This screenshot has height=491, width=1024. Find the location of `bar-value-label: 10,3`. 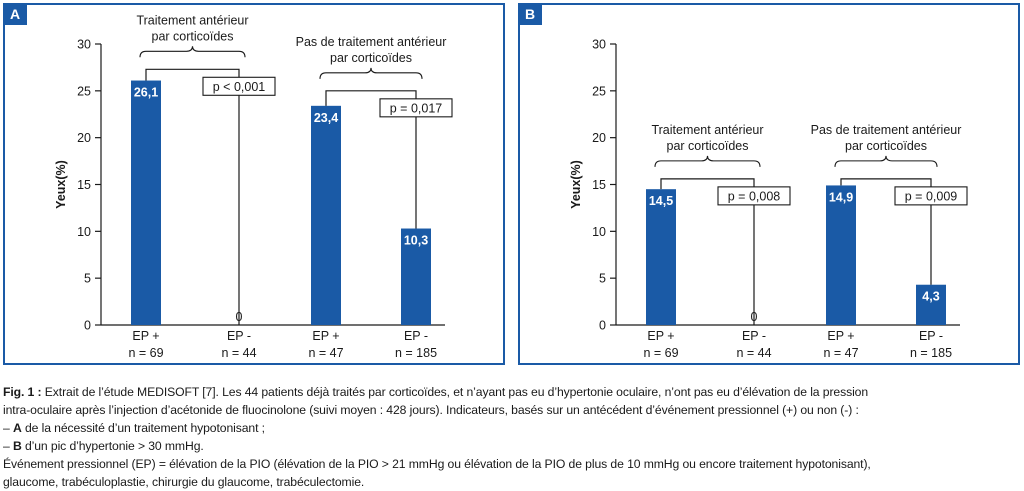

bar-value-label: 10,3 is located at coordinates (416, 241).